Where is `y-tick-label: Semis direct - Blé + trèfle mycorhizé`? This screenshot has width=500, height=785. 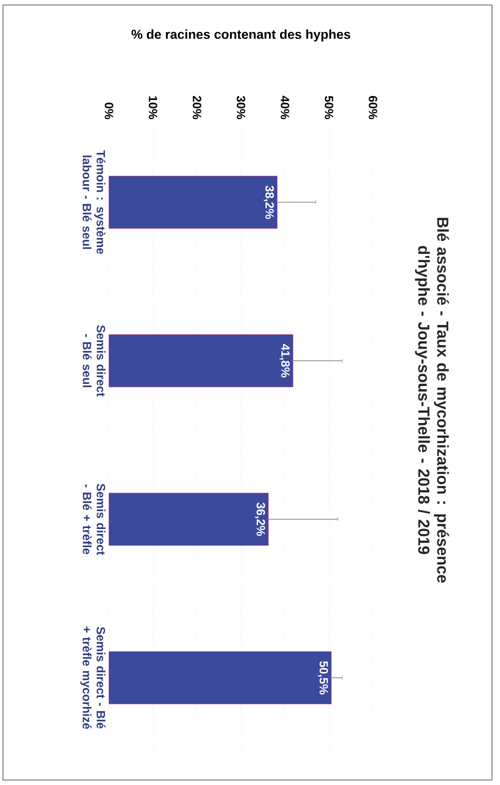 y-tick-label: Semis direct - Blé + trèfle mycorhizé is located at coordinates (93, 677).